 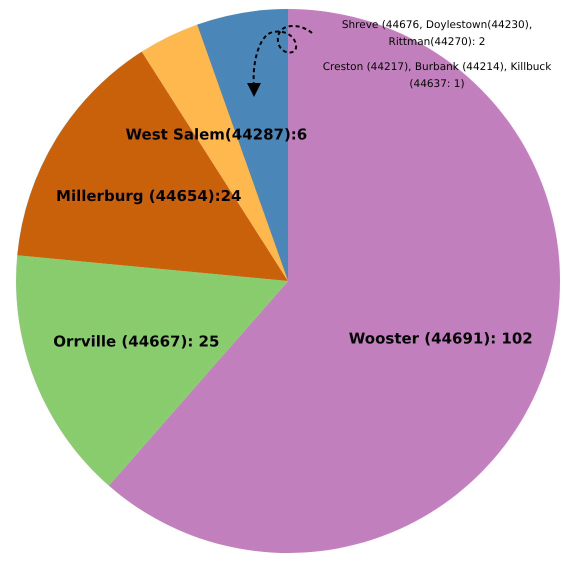 I want to click on slice-label: Wooster (44691): 102, so click(x=440, y=338).